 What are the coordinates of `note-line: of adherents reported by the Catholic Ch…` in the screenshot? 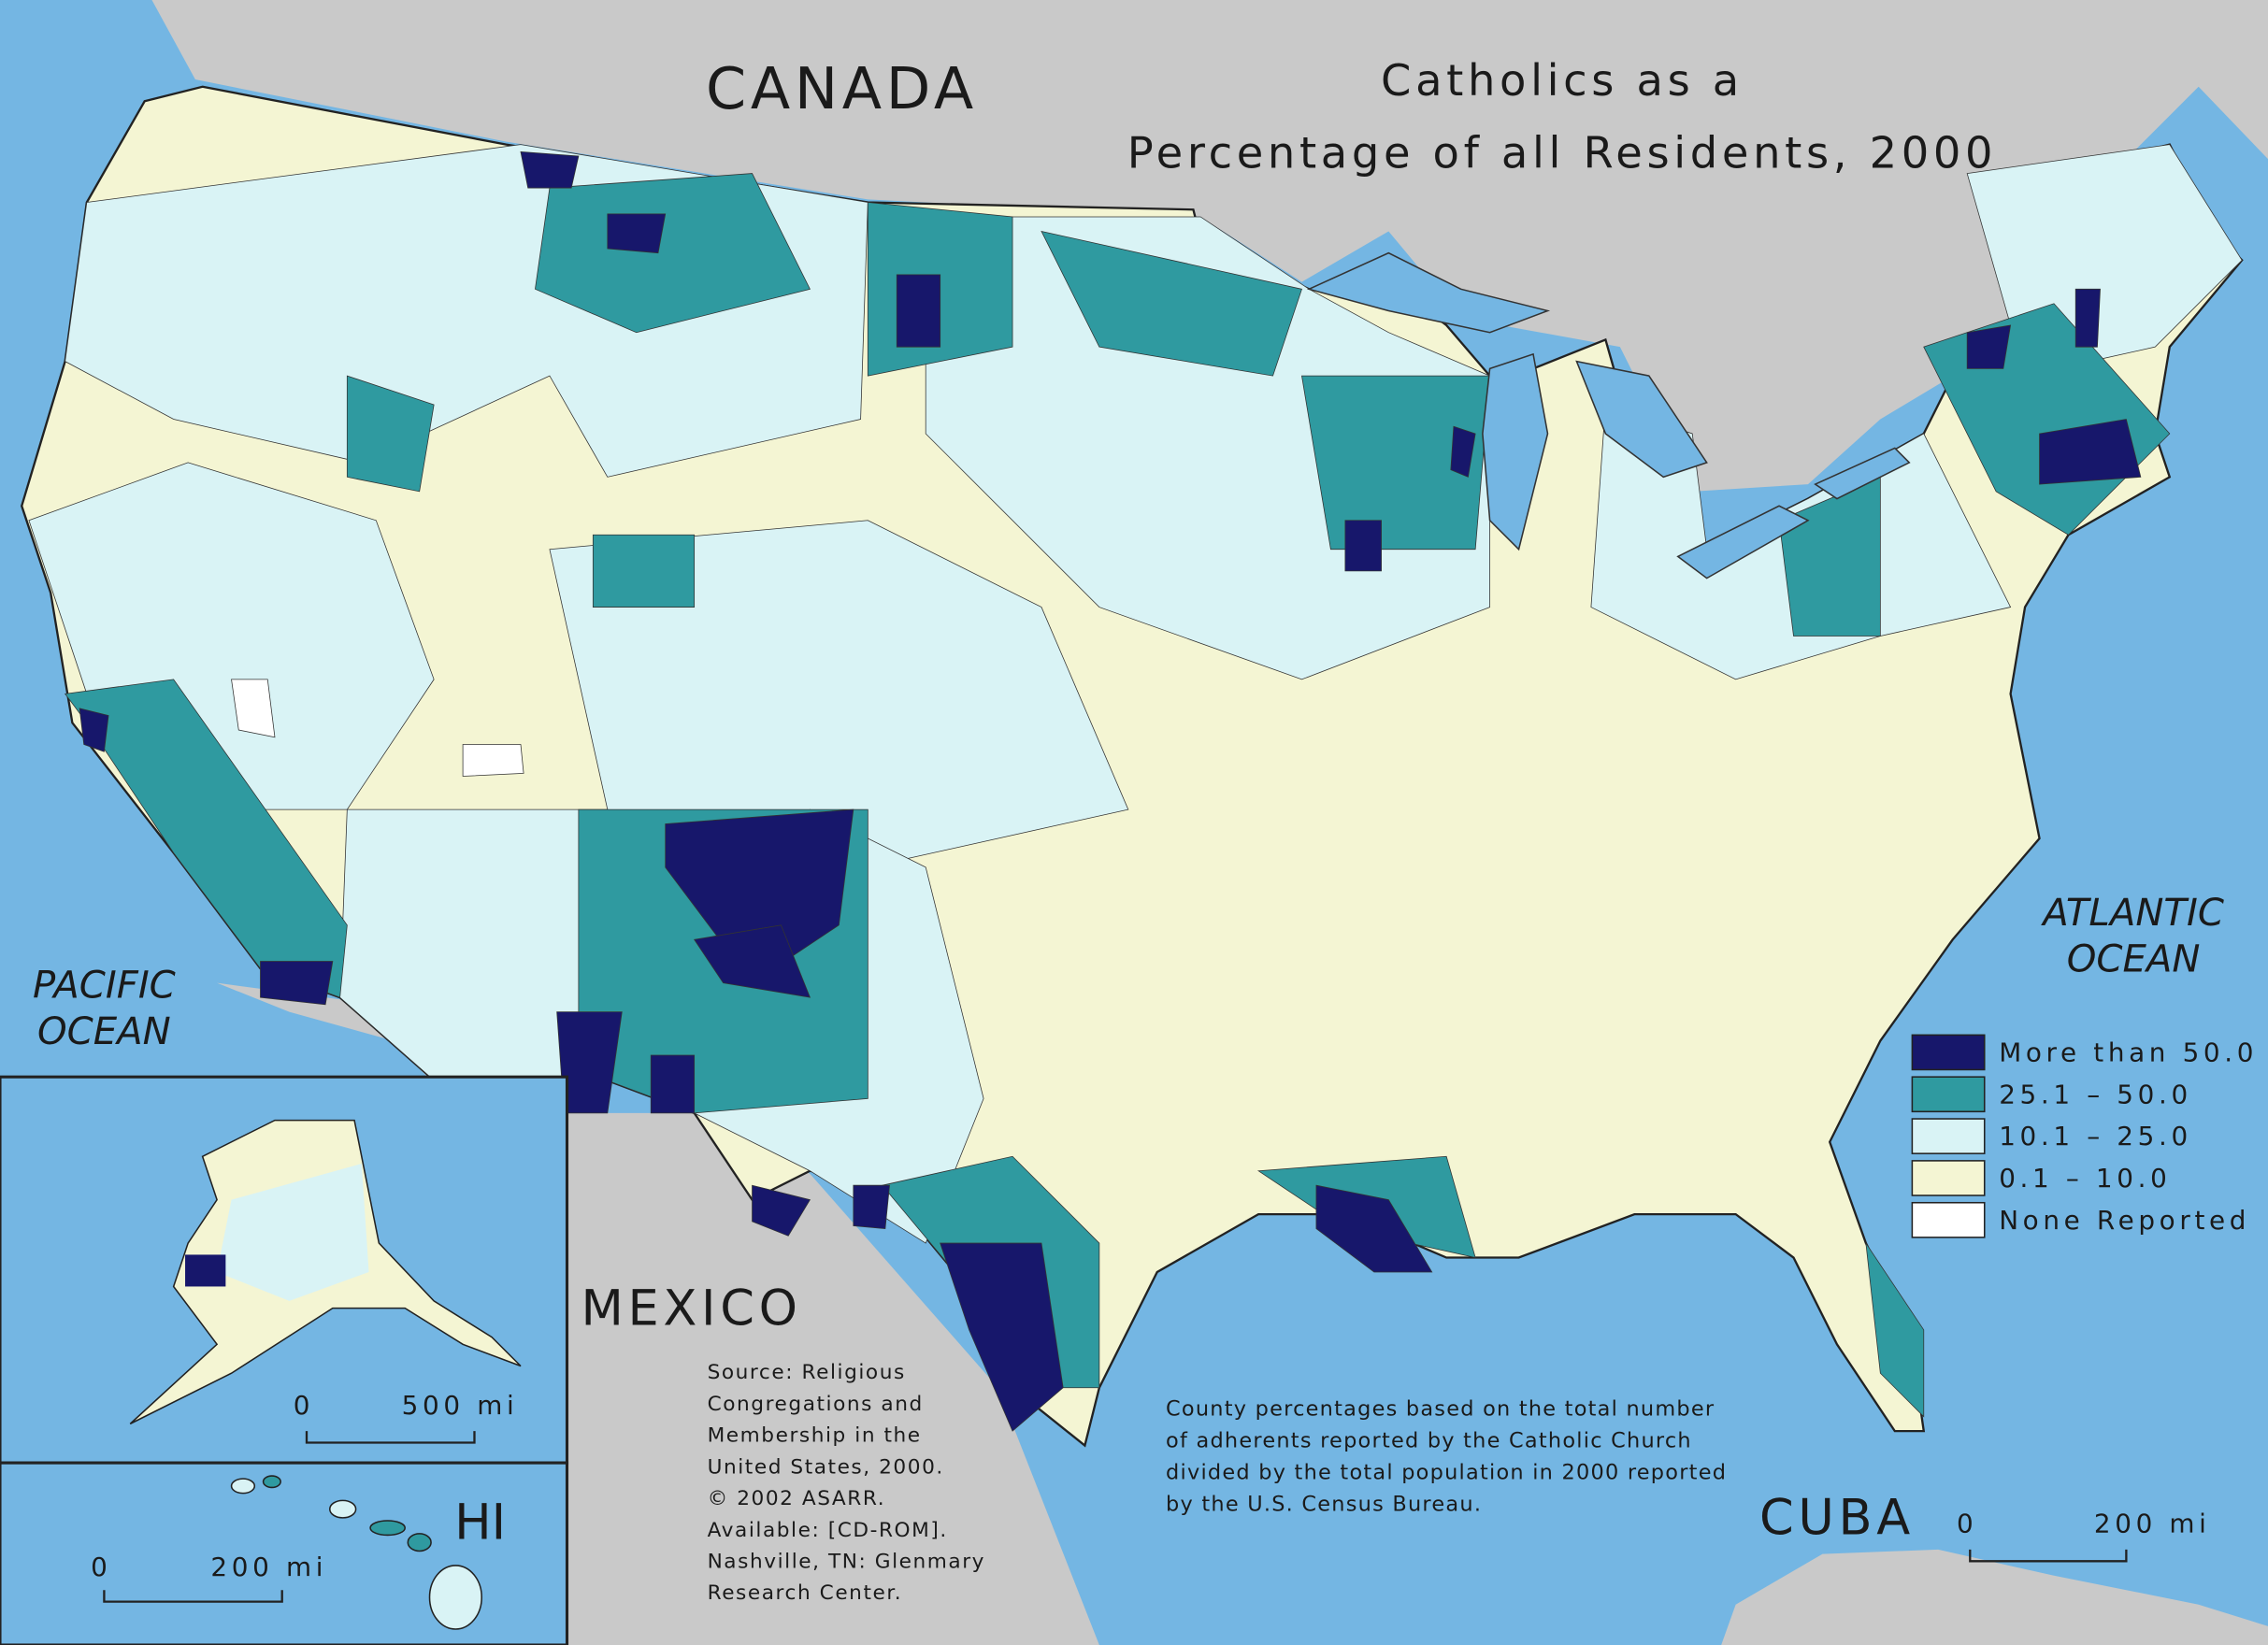 It's located at (1429, 1440).